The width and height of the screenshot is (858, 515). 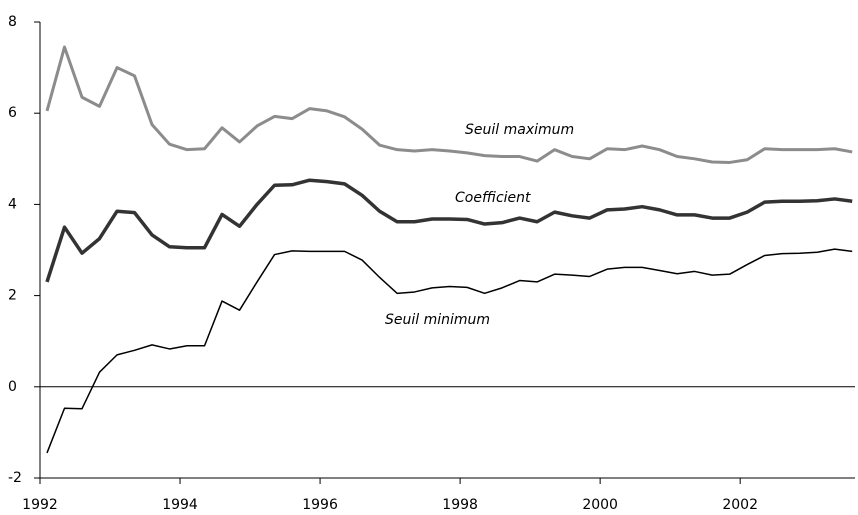 I want to click on y-tick-label: 4, so click(x=12, y=204).